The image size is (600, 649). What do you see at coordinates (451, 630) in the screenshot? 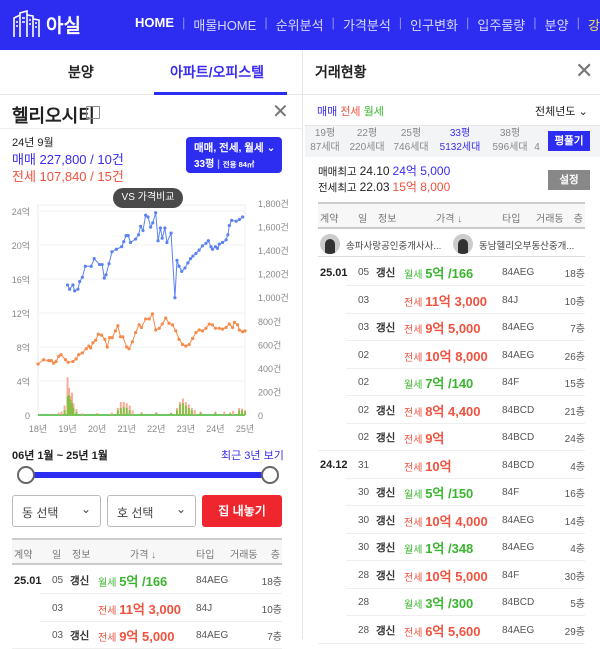
I see `table-row: 28 갱신 전세 6억 5,600 84AEG 29층` at bounding box center [451, 630].